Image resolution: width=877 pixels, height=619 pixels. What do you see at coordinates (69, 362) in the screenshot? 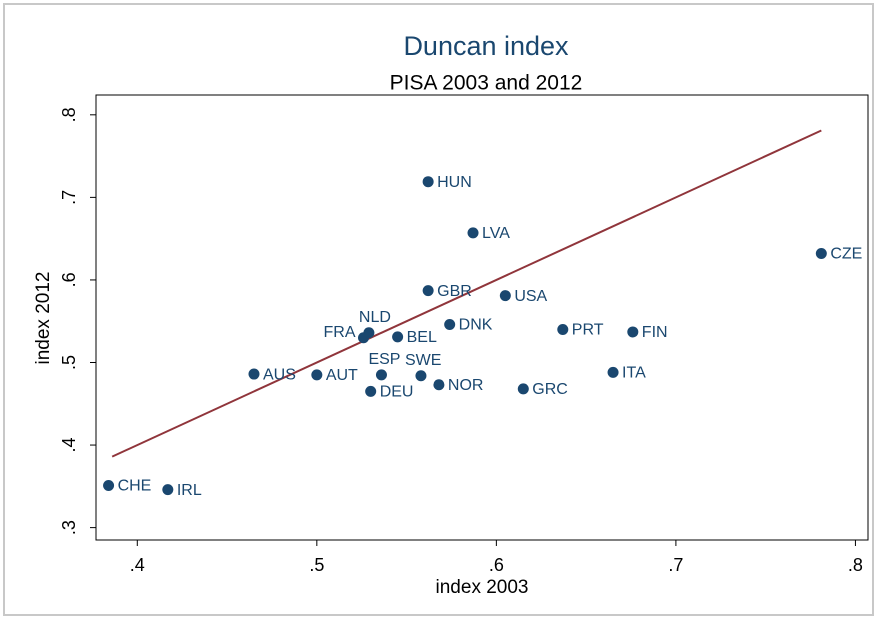
I see `y-tick-label: .5` at bounding box center [69, 362].